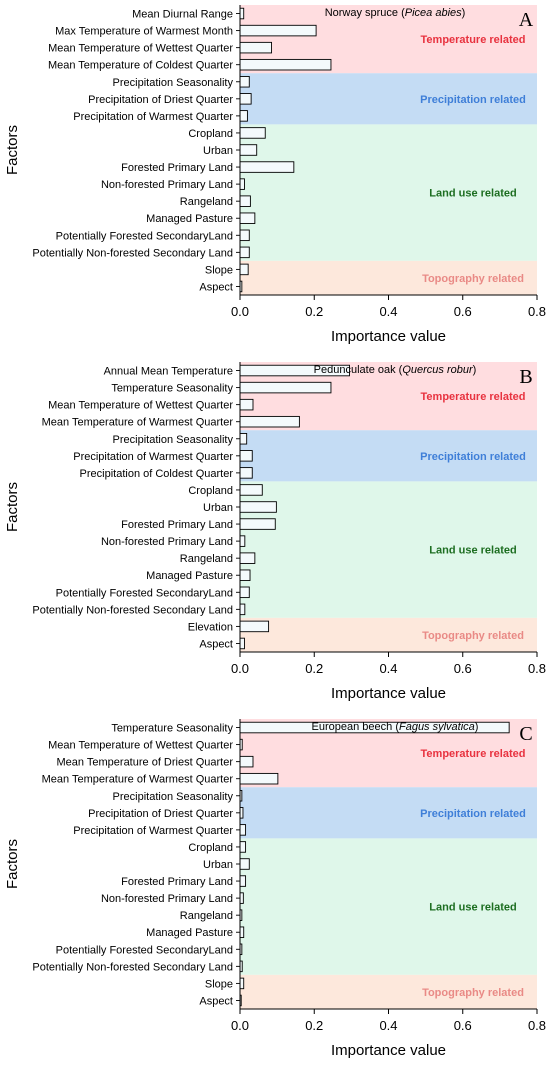 This screenshot has width=550, height=1079. I want to click on category-label: Mean Temperature of Warmest Quarter, so click(138, 423).